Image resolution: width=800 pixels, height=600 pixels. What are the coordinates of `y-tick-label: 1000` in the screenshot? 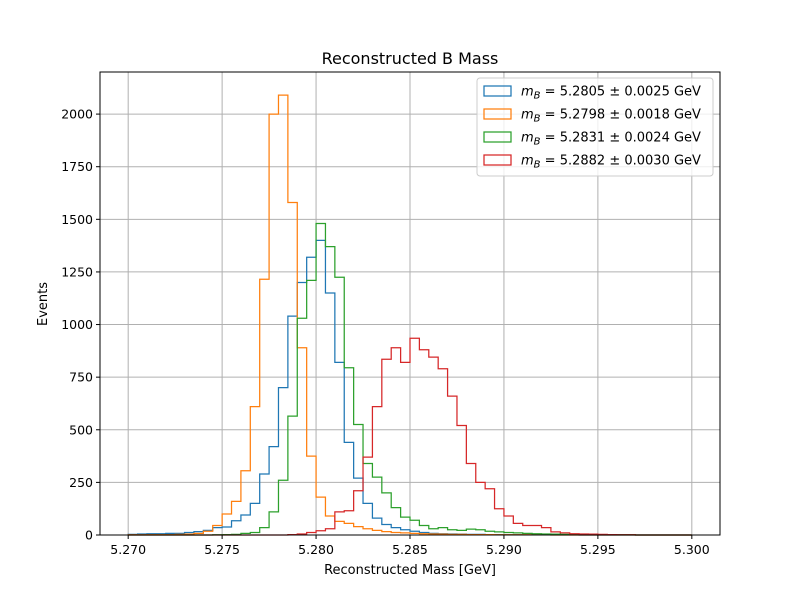 It's located at (77, 324).